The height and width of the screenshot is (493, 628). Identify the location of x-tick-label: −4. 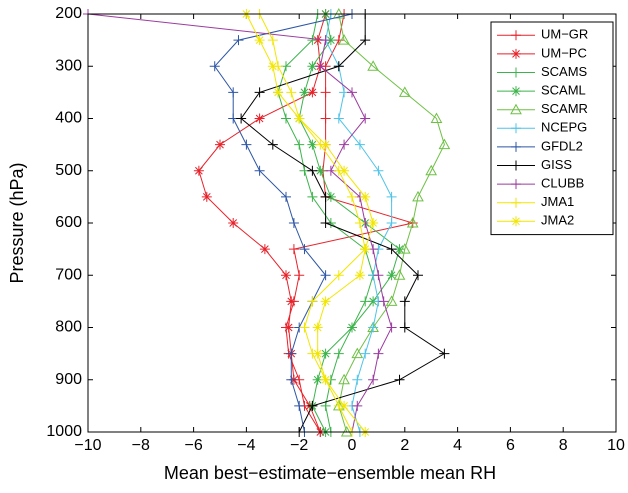
(246, 445).